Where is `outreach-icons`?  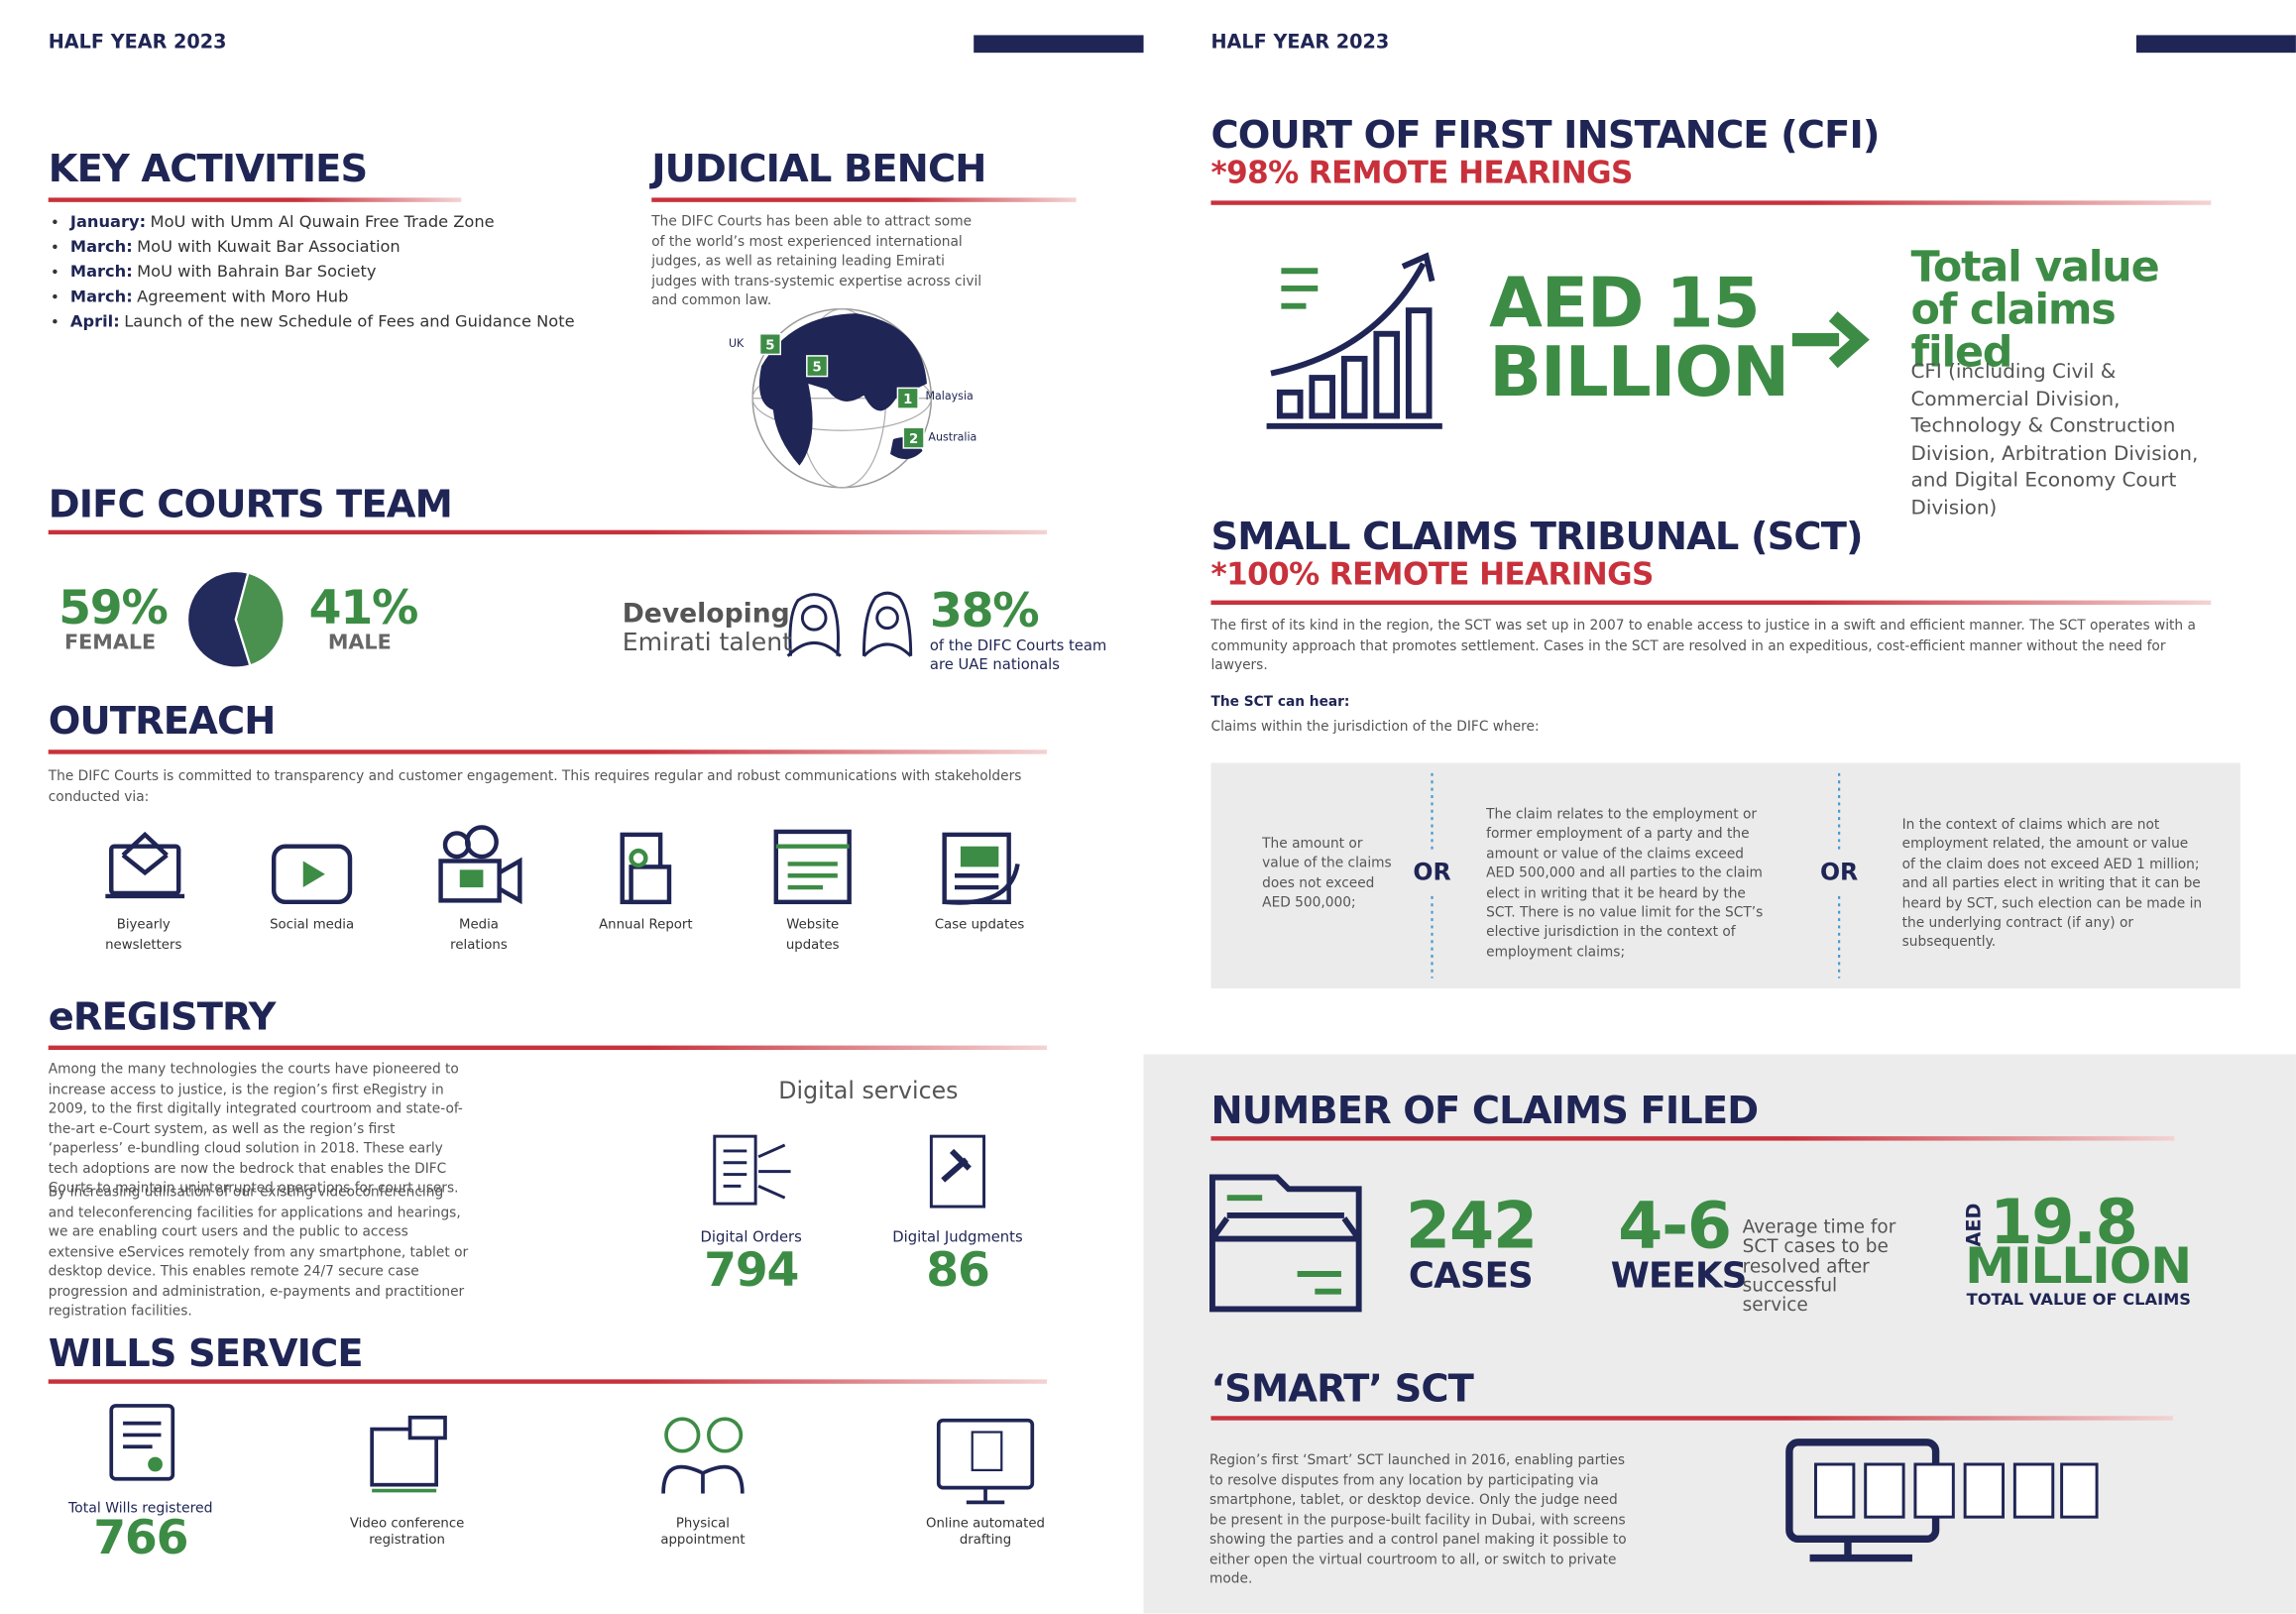
outreach-icons is located at coordinates (562, 865).